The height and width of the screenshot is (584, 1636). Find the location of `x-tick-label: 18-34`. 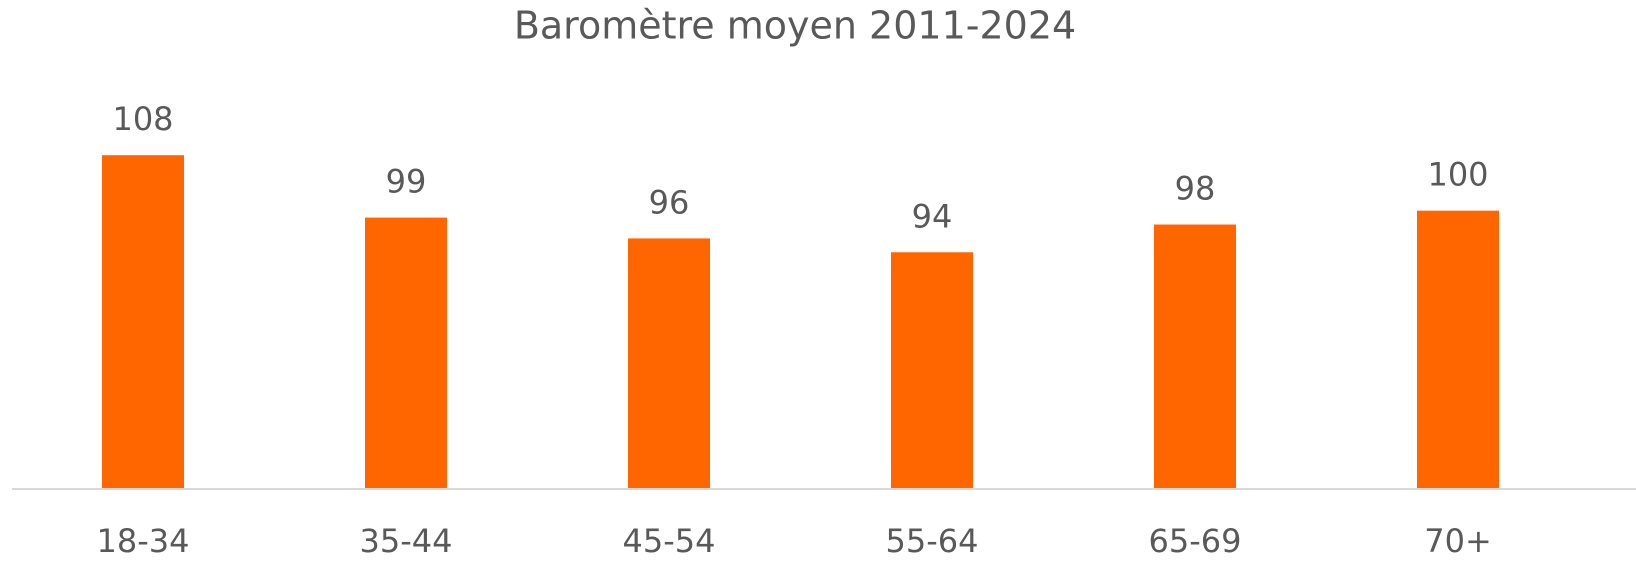

x-tick-label: 18-34 is located at coordinates (143, 541).